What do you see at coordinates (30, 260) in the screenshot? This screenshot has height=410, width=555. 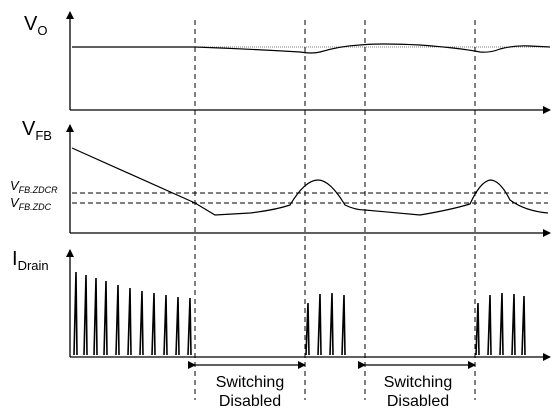 I see `idrain-label: IDrain` at bounding box center [30, 260].